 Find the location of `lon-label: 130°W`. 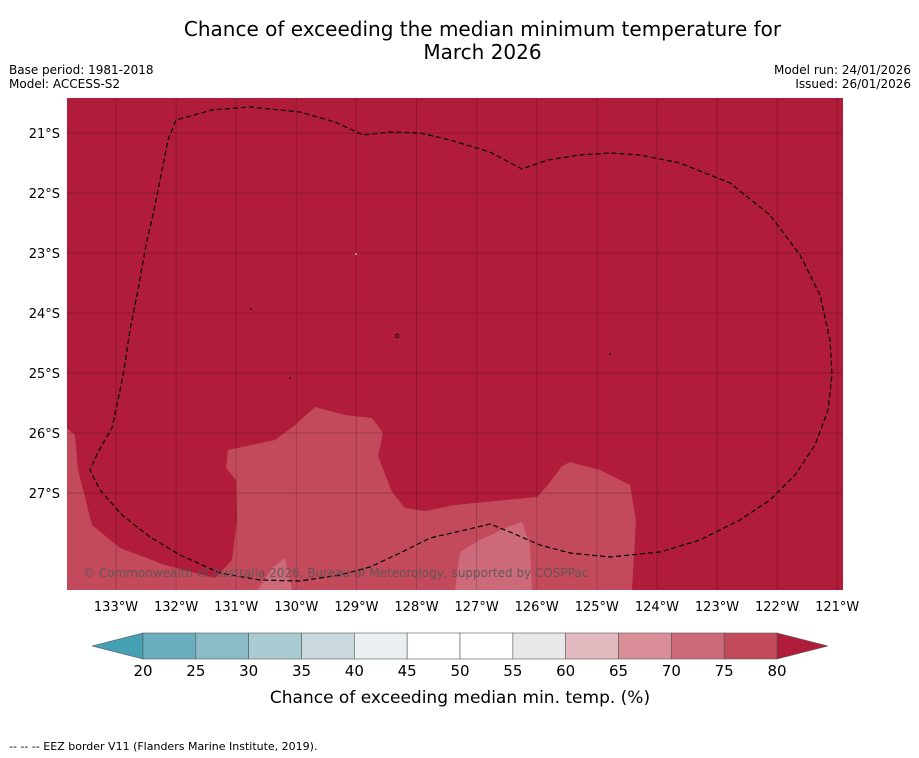

lon-label: 130°W is located at coordinates (296, 607).